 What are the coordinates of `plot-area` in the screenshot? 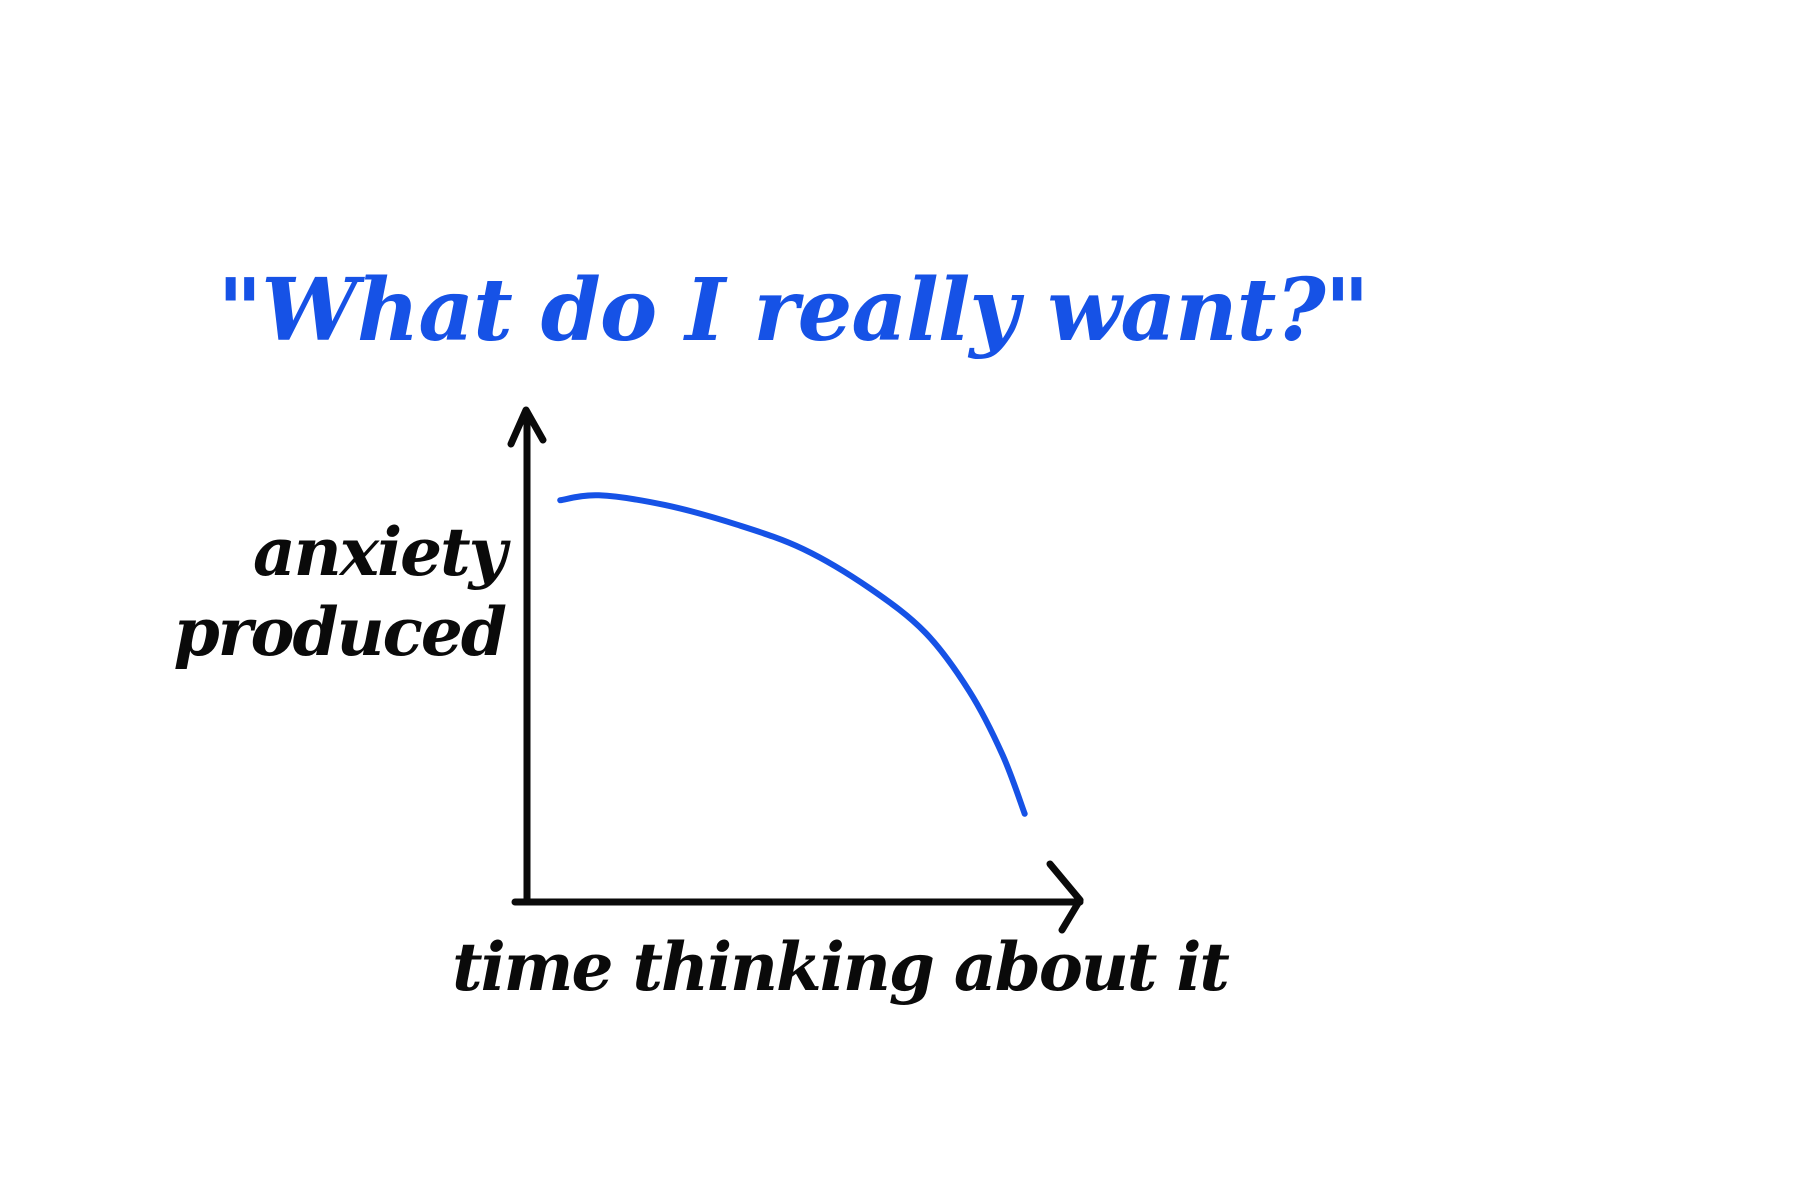 It's located at (792, 654).